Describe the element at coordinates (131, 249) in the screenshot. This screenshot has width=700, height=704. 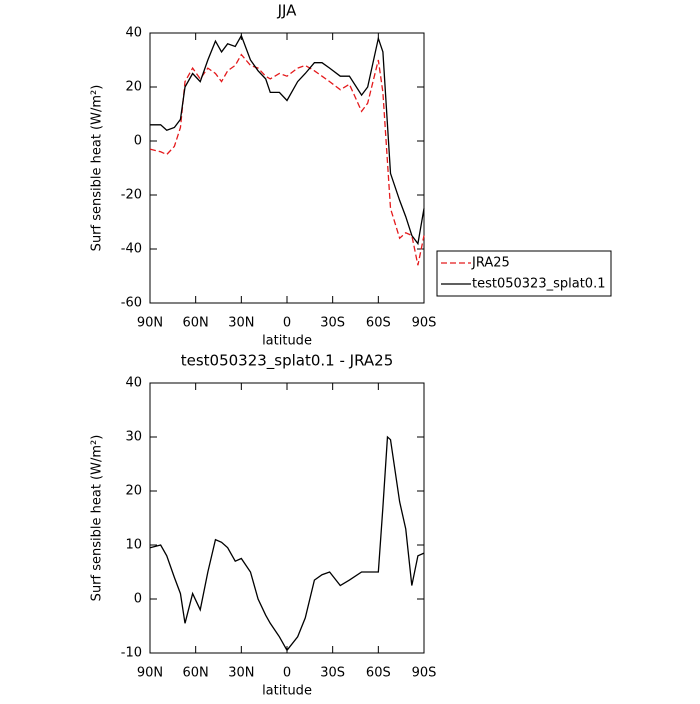
I see `y-tick-label: -40` at that location.